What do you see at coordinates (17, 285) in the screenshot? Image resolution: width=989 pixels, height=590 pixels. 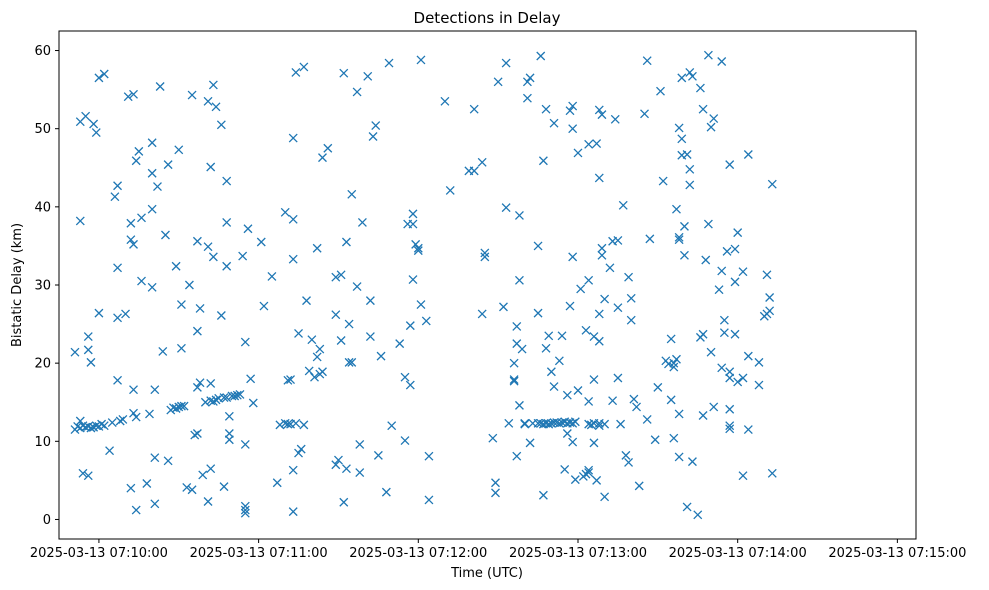 I see `y-axis-title: Bistatic Delay (km)` at bounding box center [17, 285].